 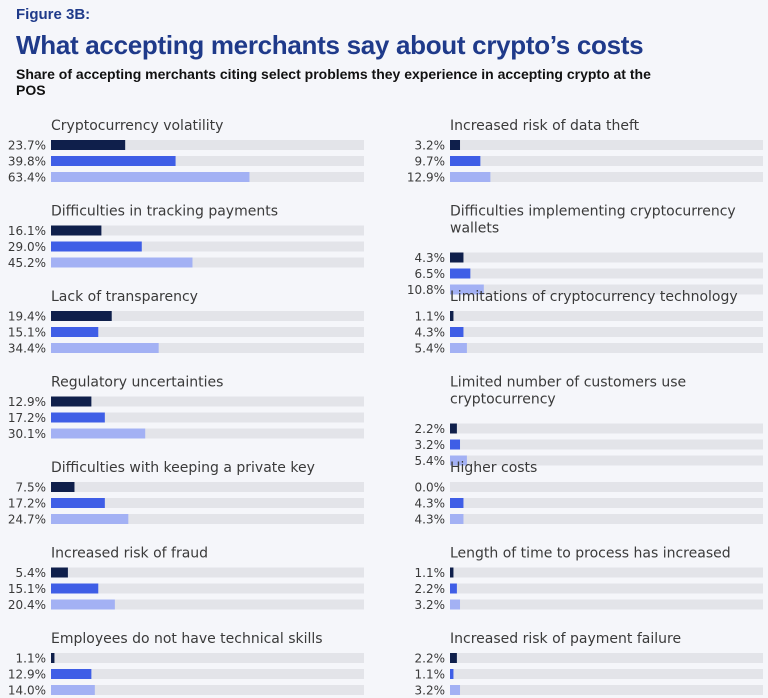 I want to click on category-label: Cryptocurrency volatility, so click(x=137, y=126).